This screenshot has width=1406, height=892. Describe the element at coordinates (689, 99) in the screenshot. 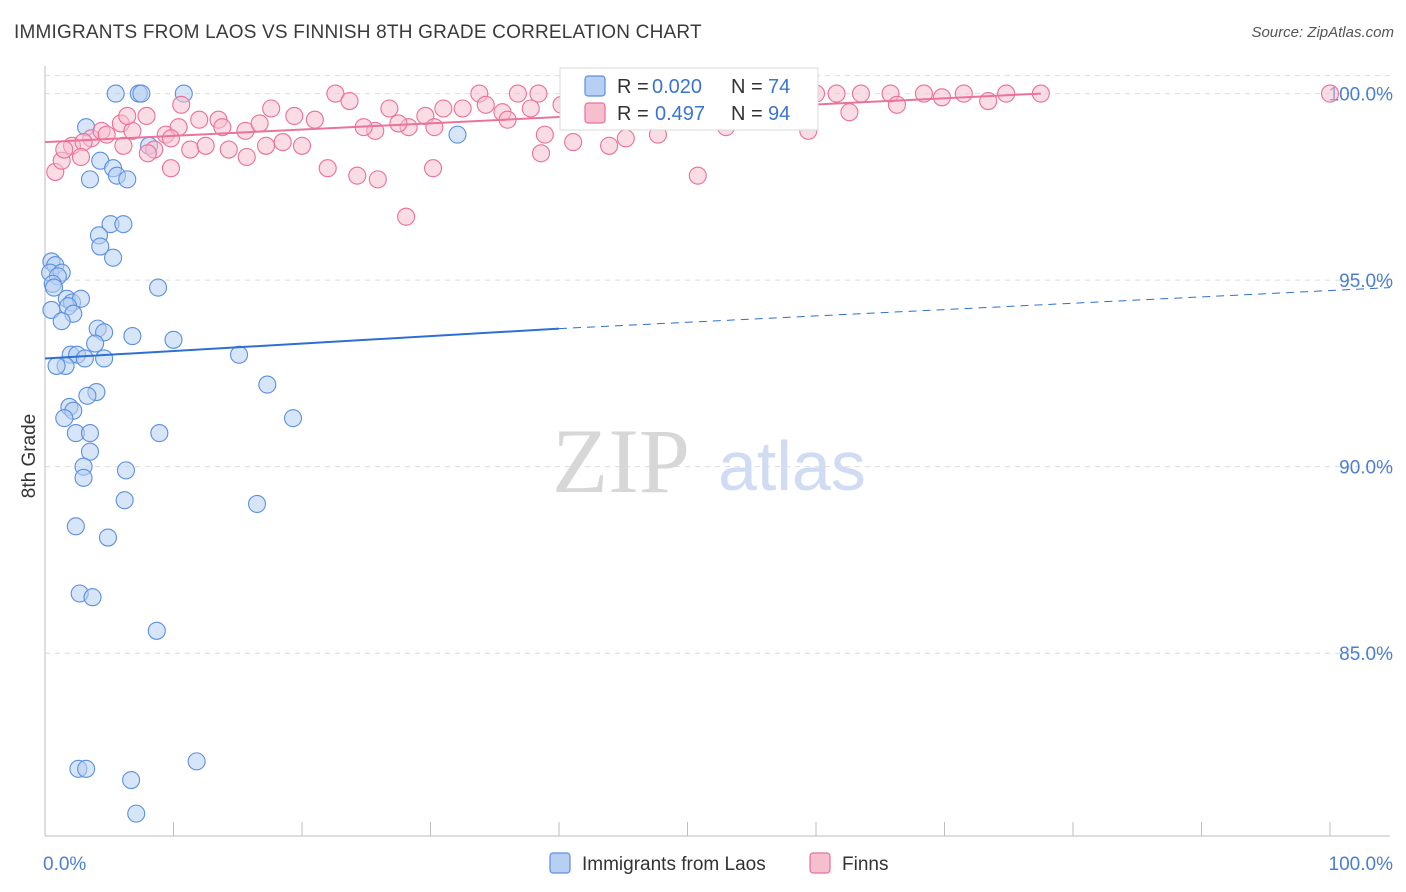

I see `legend: R = 0.020 N = 74 R = 0.497 N = 94` at that location.